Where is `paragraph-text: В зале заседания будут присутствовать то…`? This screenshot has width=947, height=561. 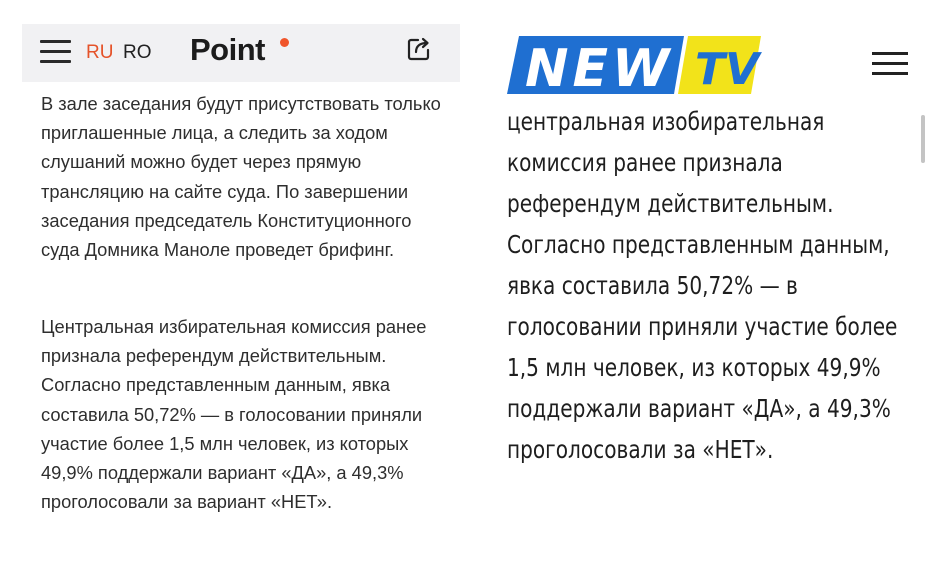 paragraph-text: В зале заседания будут присутствовать то… is located at coordinates (241, 177).